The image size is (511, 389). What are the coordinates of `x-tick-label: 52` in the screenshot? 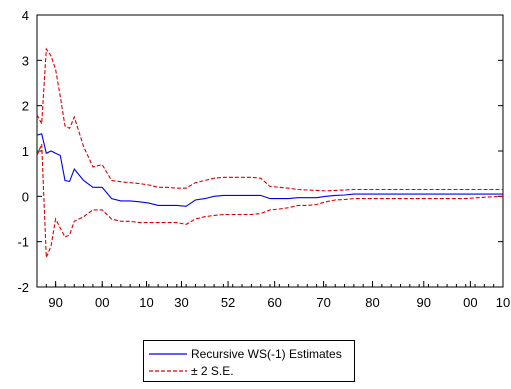 It's located at (228, 302).